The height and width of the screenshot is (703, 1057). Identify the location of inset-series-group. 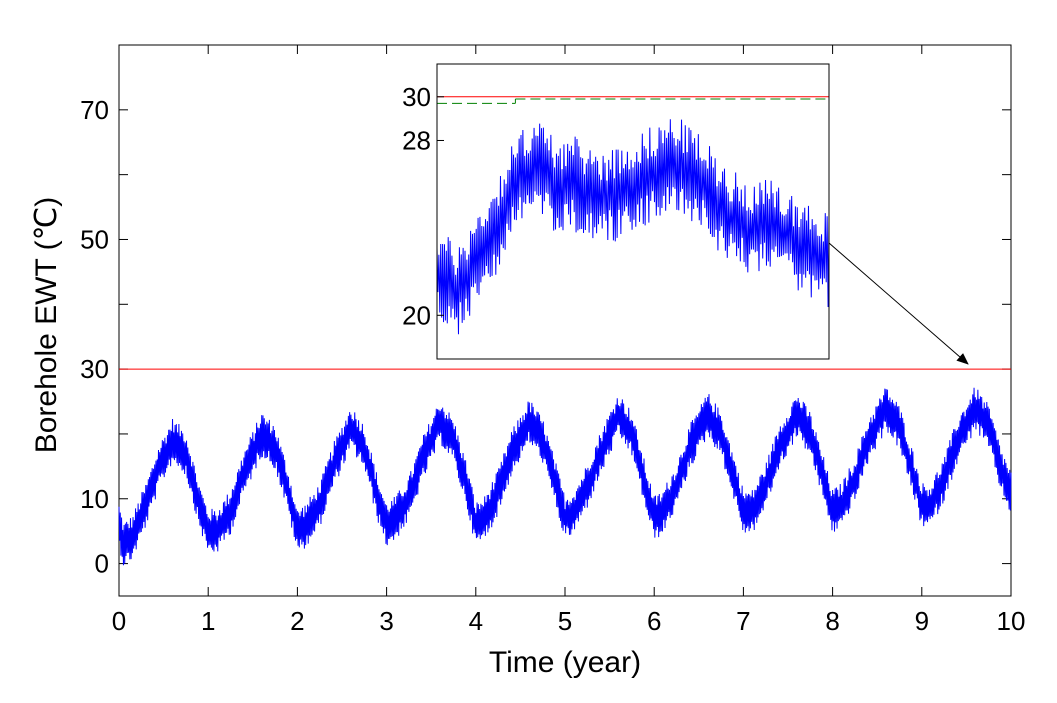
(633, 227).